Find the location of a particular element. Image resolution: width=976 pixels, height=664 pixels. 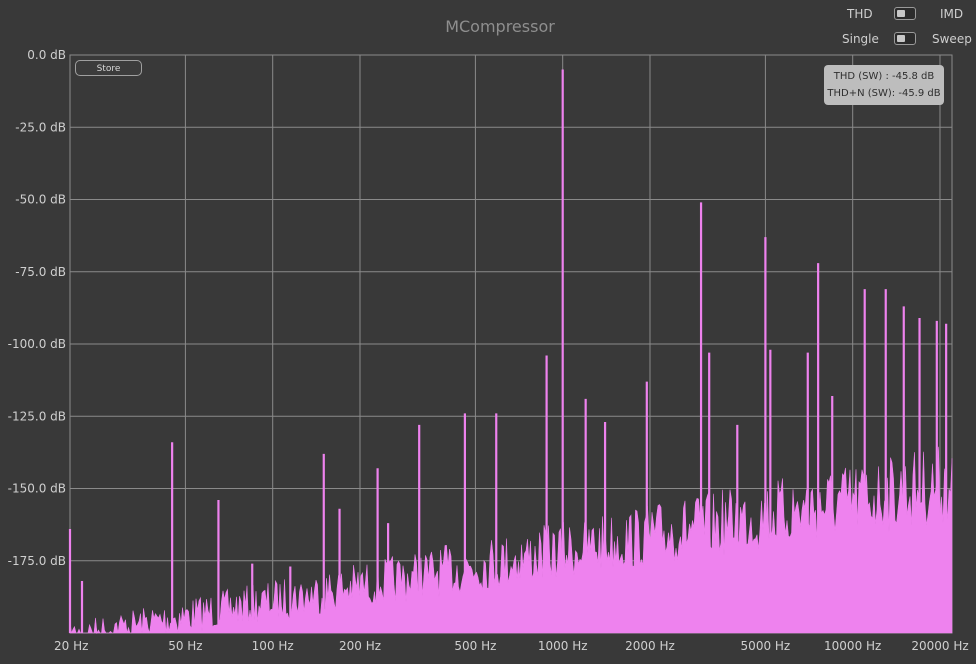

y-tick-label: -50.0 dB is located at coordinates (40, 200).